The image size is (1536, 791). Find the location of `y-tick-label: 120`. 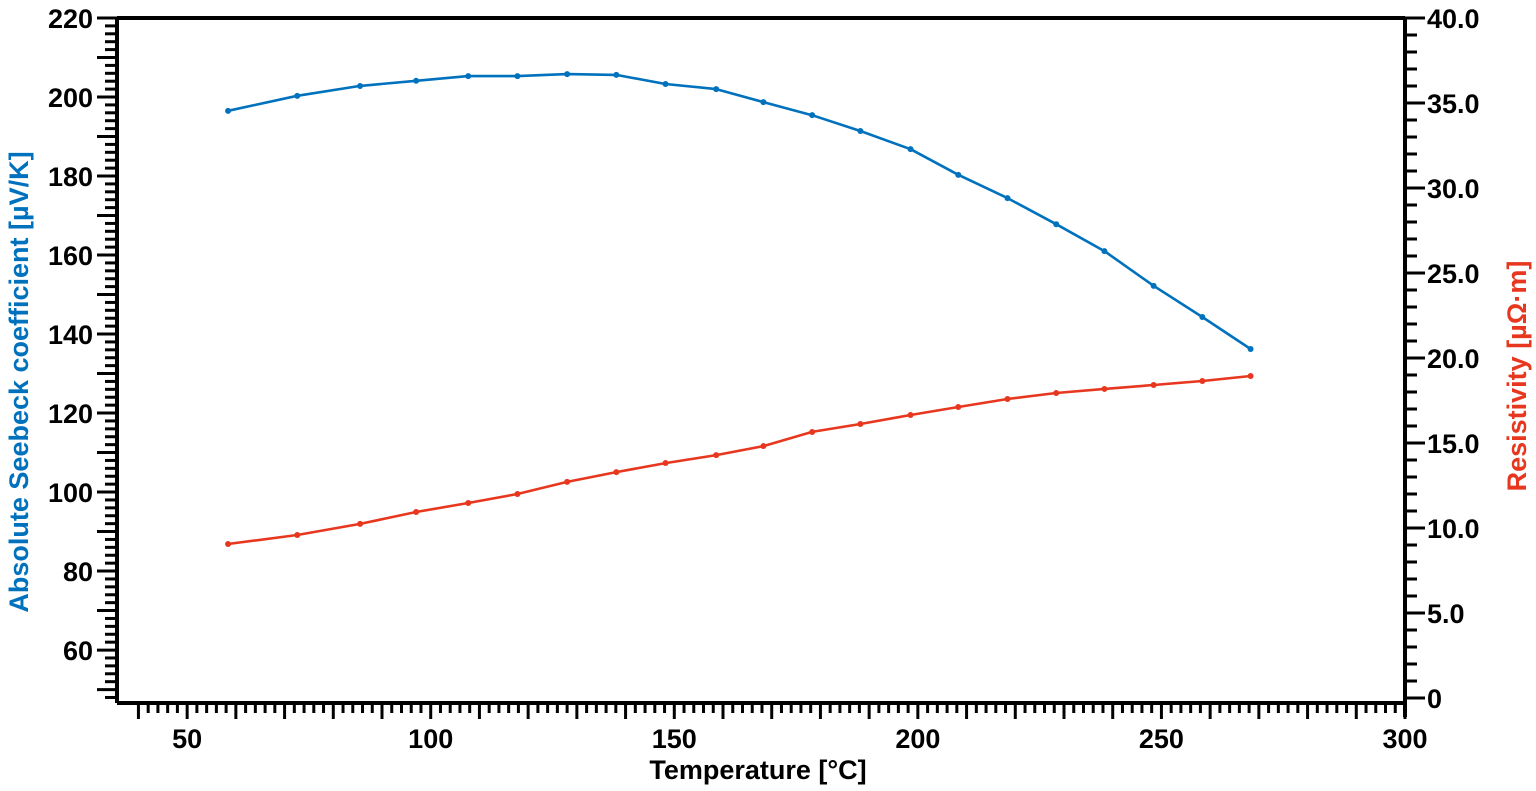

y-tick-label: 120 is located at coordinates (70, 414).